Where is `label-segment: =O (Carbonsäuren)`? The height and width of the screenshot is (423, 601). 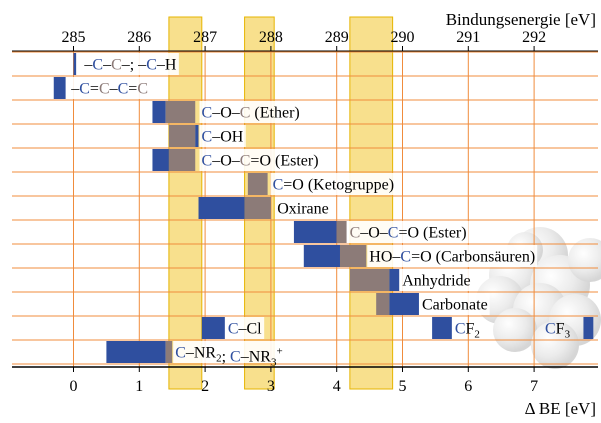
label-segment: =O (Carbonsäuren) is located at coordinates (473, 257).